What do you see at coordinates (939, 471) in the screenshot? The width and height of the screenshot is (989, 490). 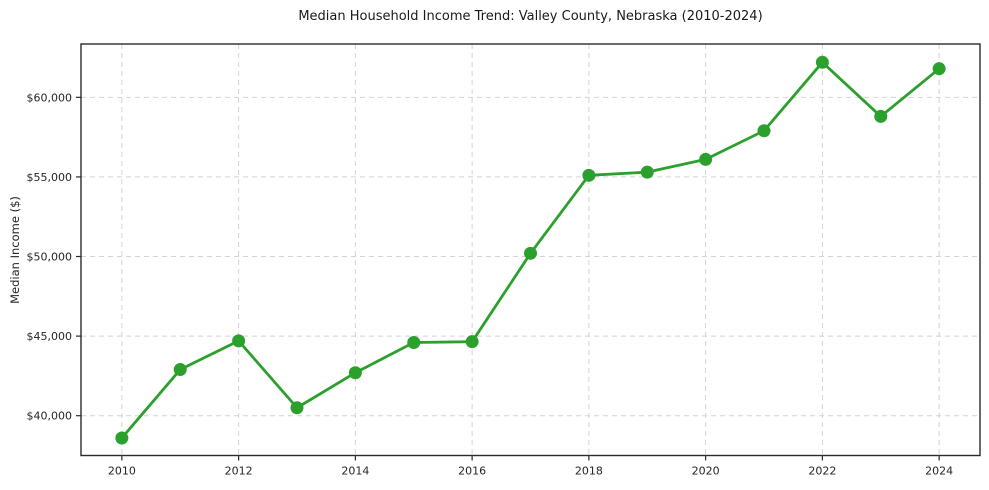 I see `x-tick-label: 2024` at bounding box center [939, 471].